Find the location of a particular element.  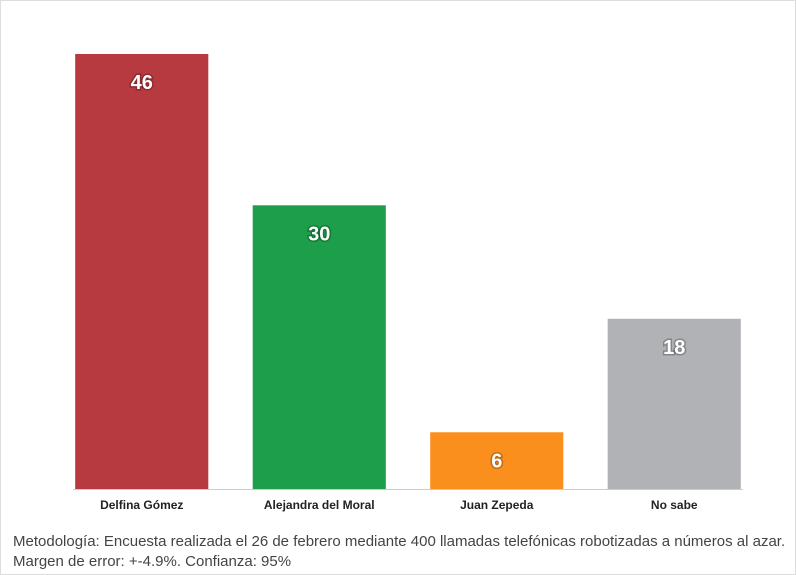

value-label: 46 is located at coordinates (142, 83).